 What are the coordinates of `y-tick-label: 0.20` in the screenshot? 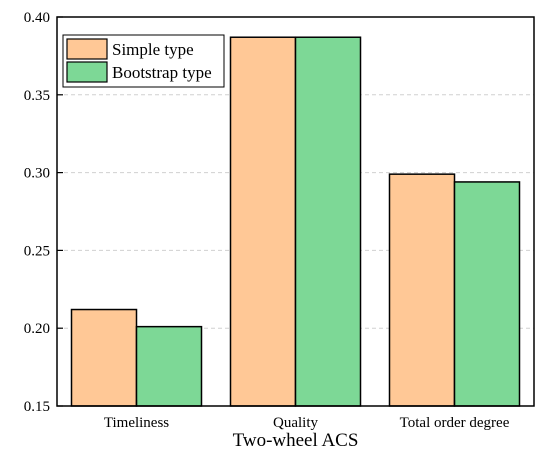 It's located at (37, 329).